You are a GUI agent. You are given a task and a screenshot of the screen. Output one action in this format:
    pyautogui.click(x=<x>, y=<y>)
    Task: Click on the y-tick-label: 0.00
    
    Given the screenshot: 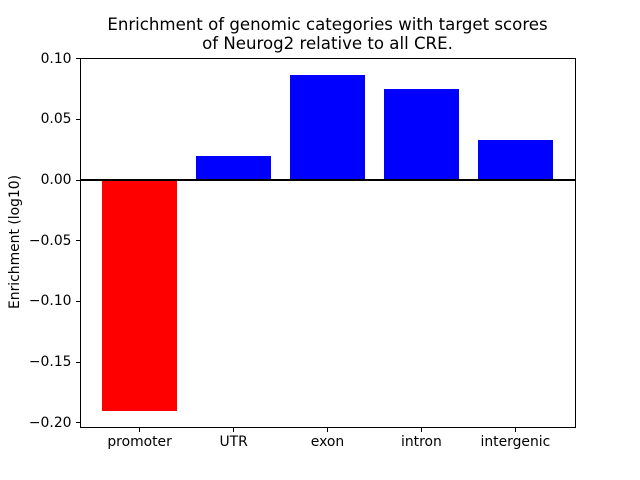 What is the action you would take?
    pyautogui.click(x=56, y=180)
    